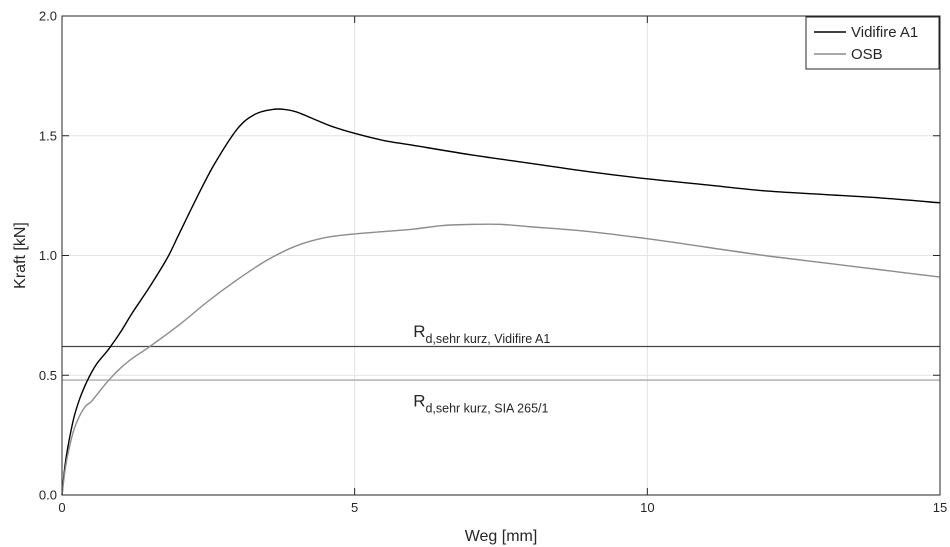 The height and width of the screenshot is (547, 950). What do you see at coordinates (48, 255) in the screenshot?
I see `y-tick-label: 1.0` at bounding box center [48, 255].